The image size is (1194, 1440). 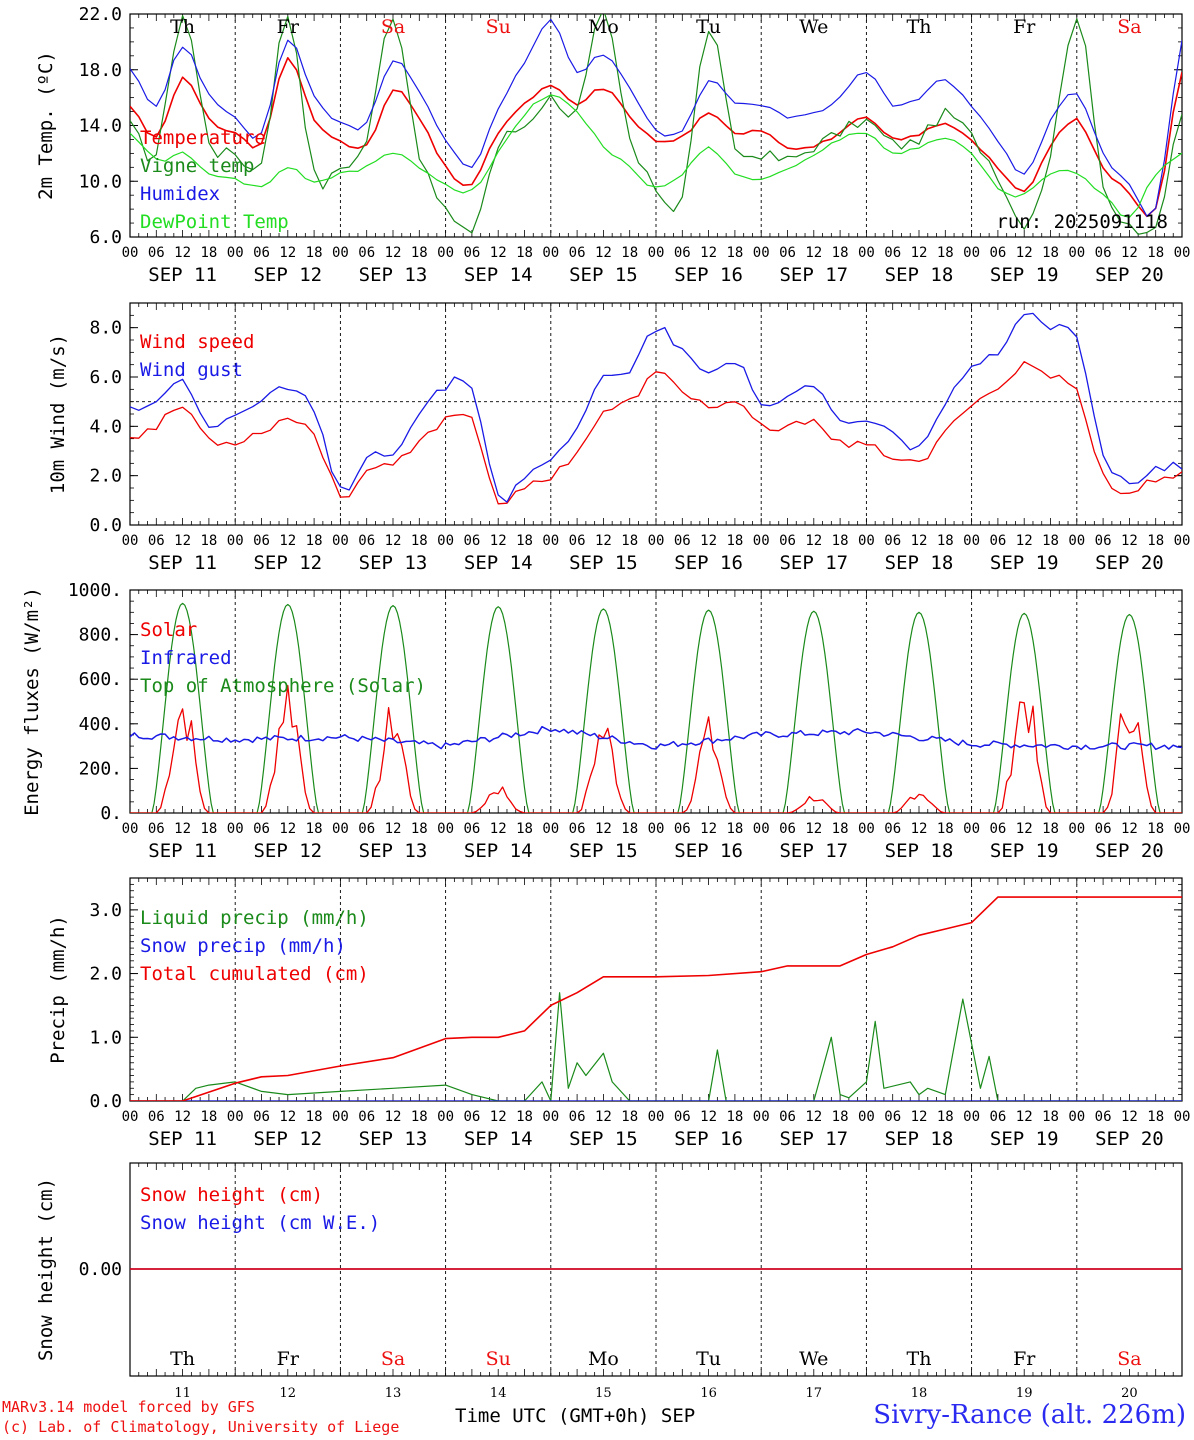 I want to click on panel-4-legend-entry: Total cumulated (cm), so click(x=254, y=974).